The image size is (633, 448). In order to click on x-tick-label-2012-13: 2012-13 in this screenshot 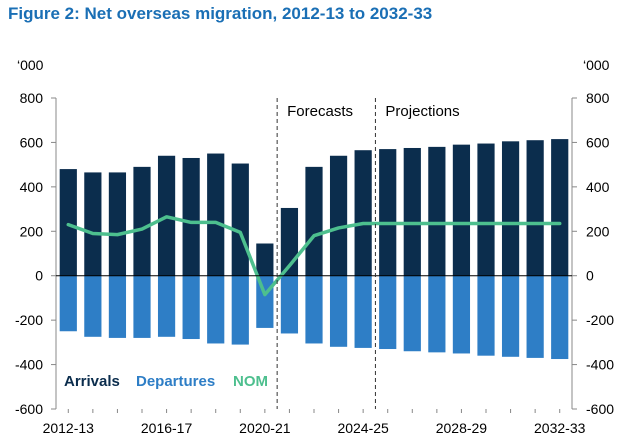, I will do `click(69, 428)`.